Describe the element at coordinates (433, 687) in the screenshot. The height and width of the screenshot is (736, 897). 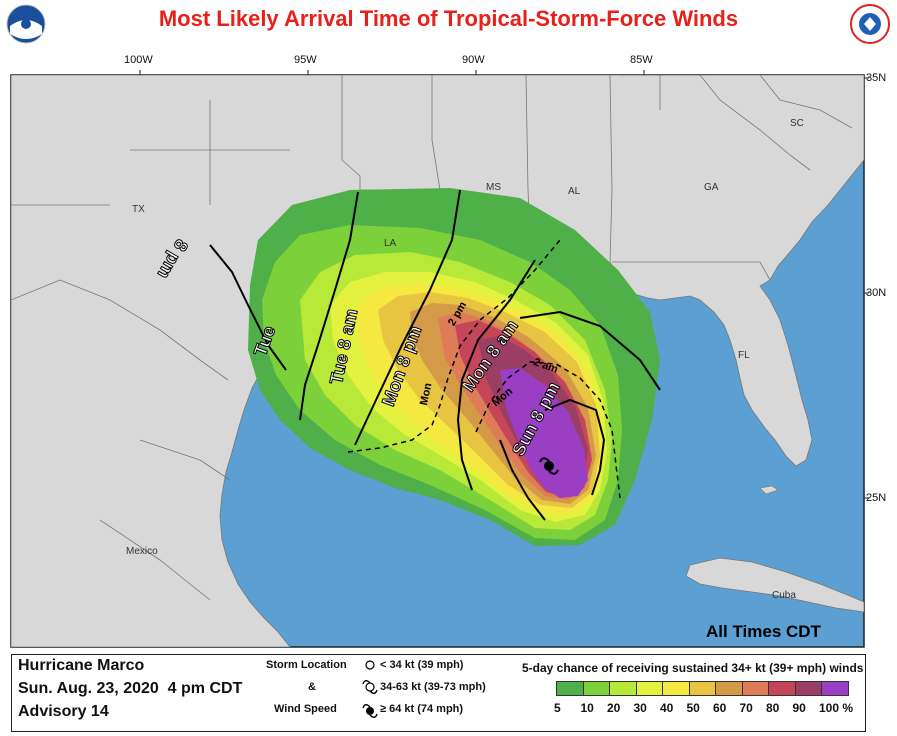
I see `symbol-item-tropical-storm: 34-63 kt (39-73 mph)` at that location.